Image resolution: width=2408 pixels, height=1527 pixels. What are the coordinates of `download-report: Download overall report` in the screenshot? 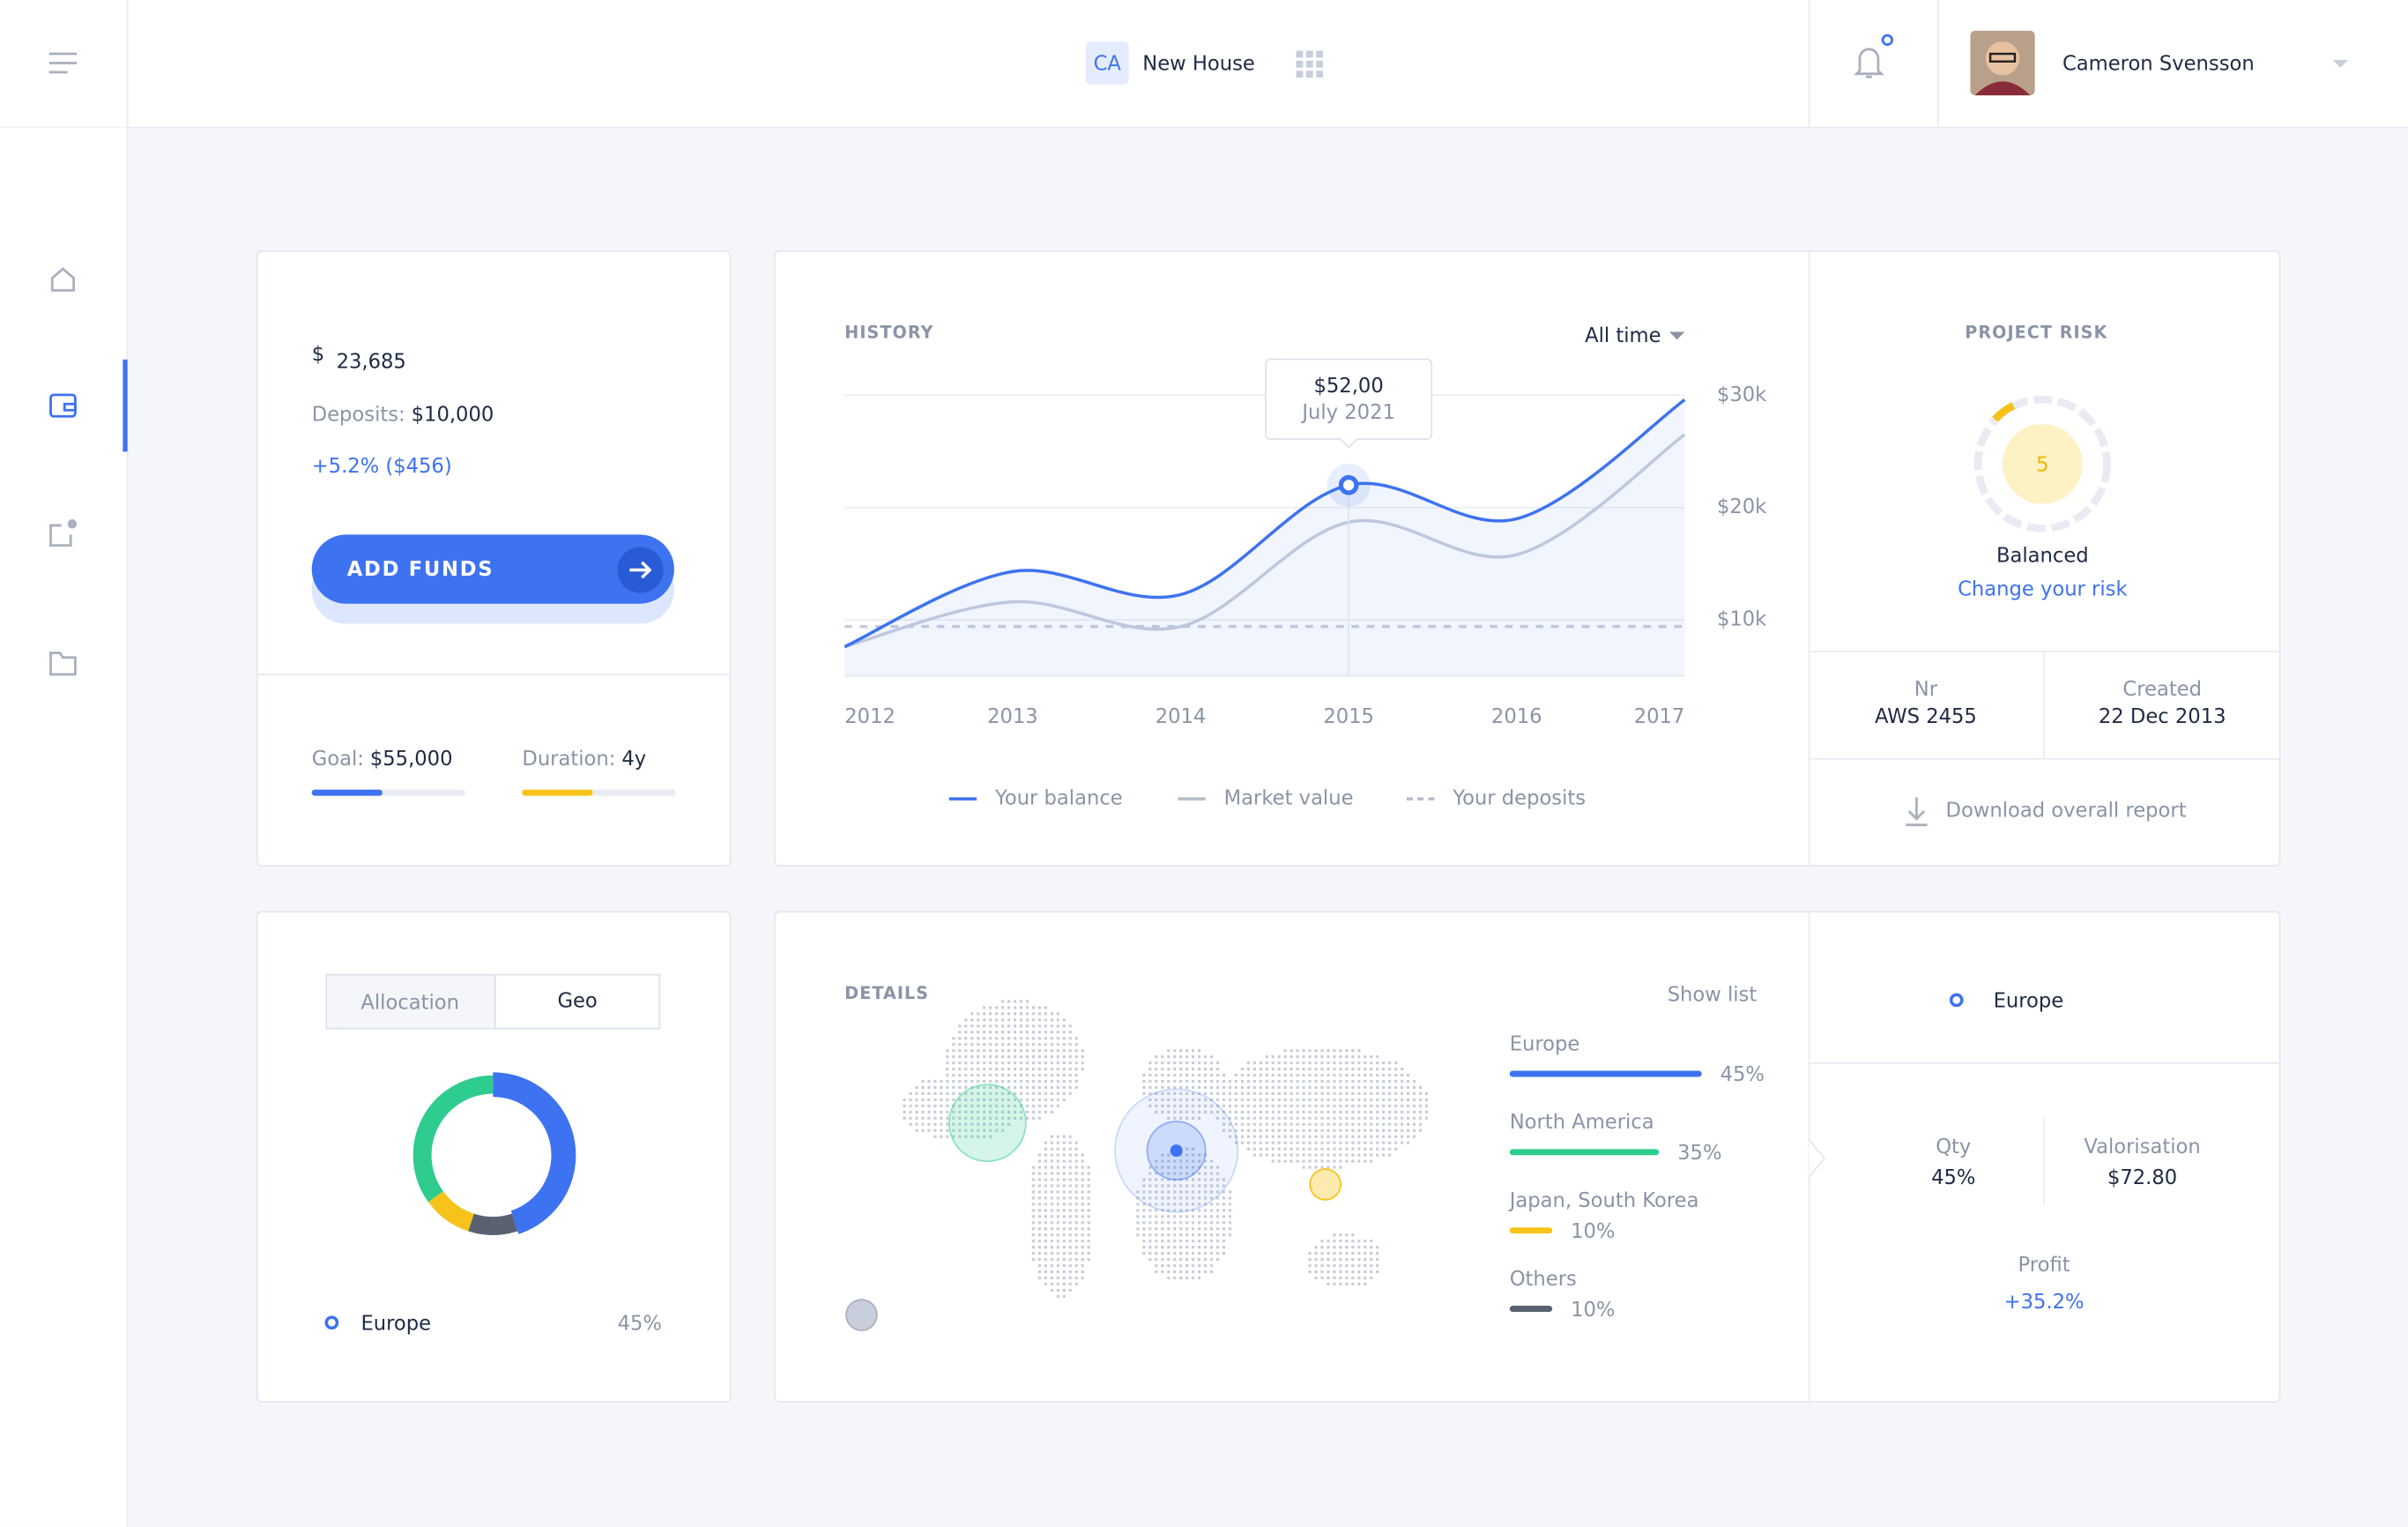 It's located at (2046, 812).